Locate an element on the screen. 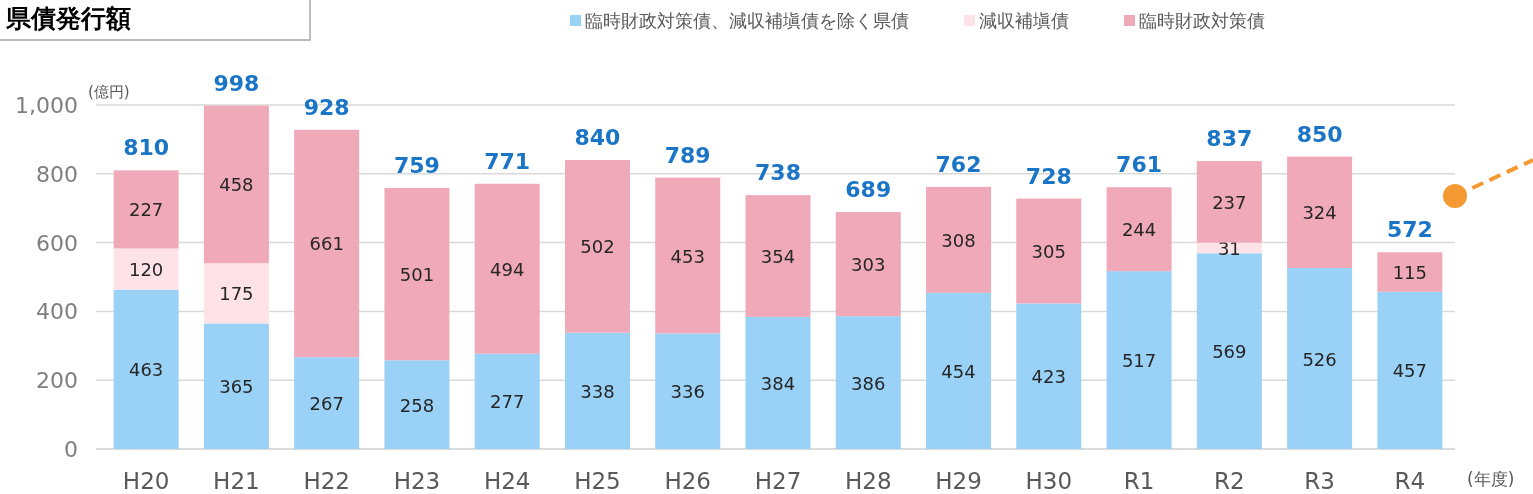  x-tick-label: H24 is located at coordinates (507, 481).